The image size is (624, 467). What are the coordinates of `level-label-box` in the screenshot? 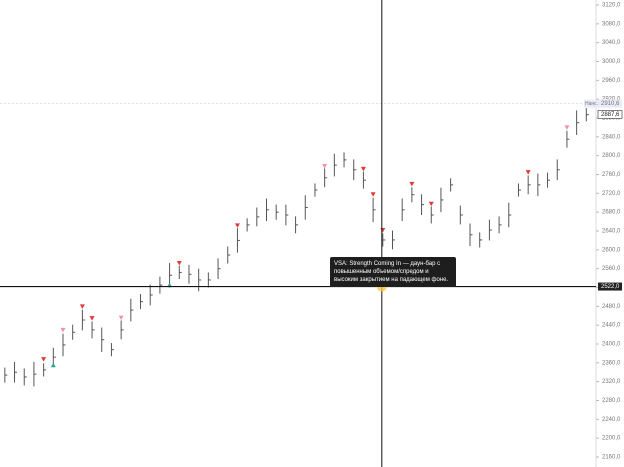 It's located at (610, 103).